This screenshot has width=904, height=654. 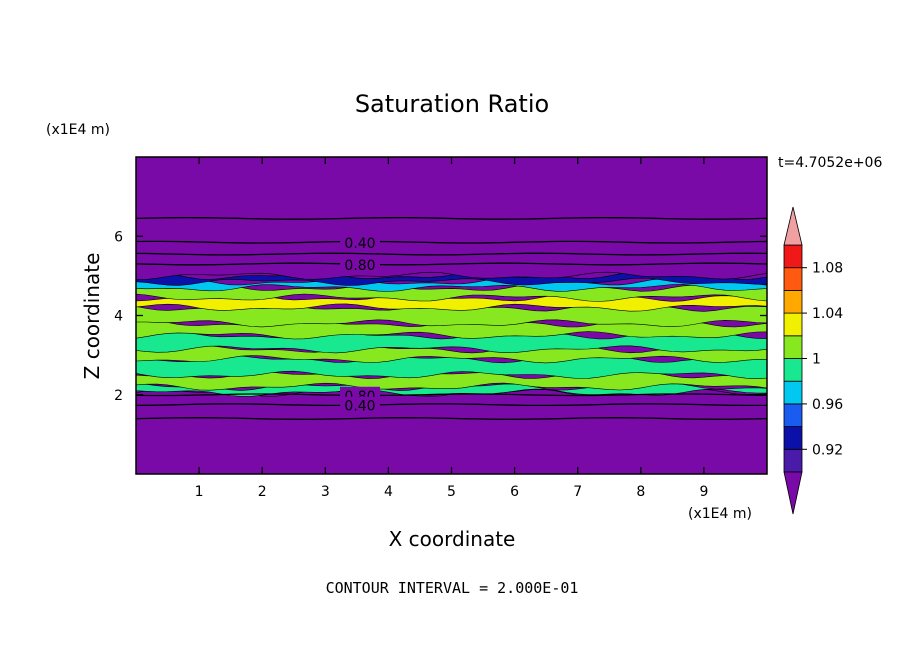 What do you see at coordinates (118, 317) in the screenshot?
I see `y-tick-label: 4` at bounding box center [118, 317].